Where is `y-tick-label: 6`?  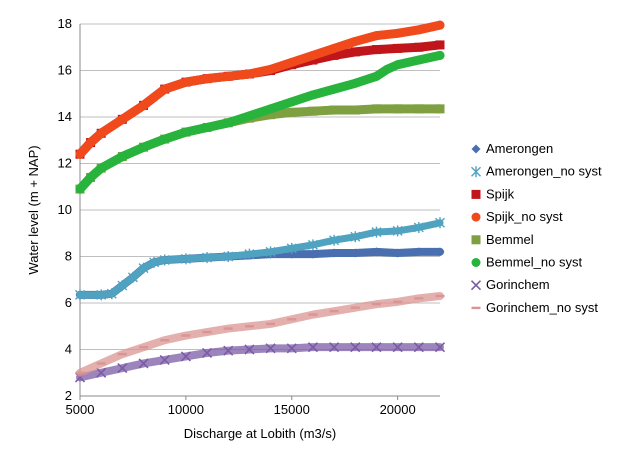 y-tick-label: 6 is located at coordinates (68, 302).